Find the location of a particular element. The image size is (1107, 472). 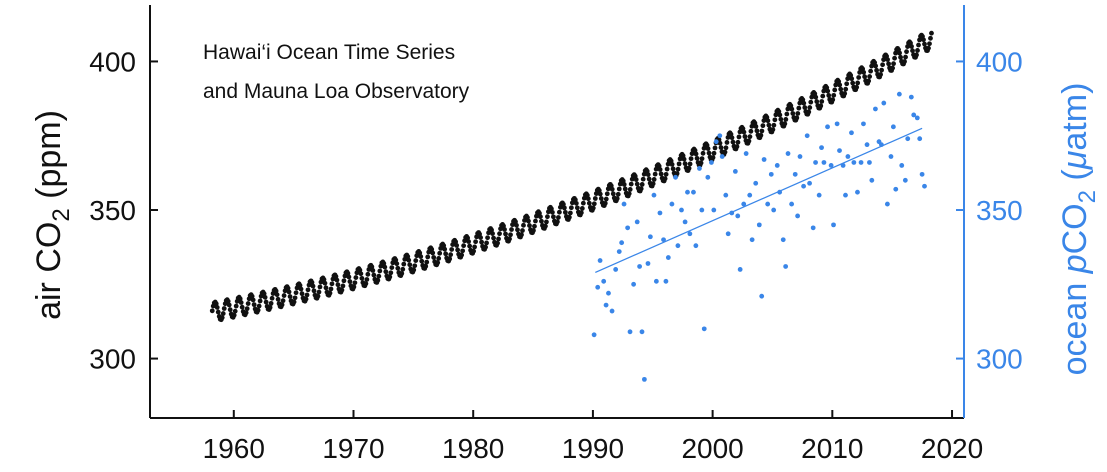

y-tick-label-right: 350 is located at coordinates (999, 210).